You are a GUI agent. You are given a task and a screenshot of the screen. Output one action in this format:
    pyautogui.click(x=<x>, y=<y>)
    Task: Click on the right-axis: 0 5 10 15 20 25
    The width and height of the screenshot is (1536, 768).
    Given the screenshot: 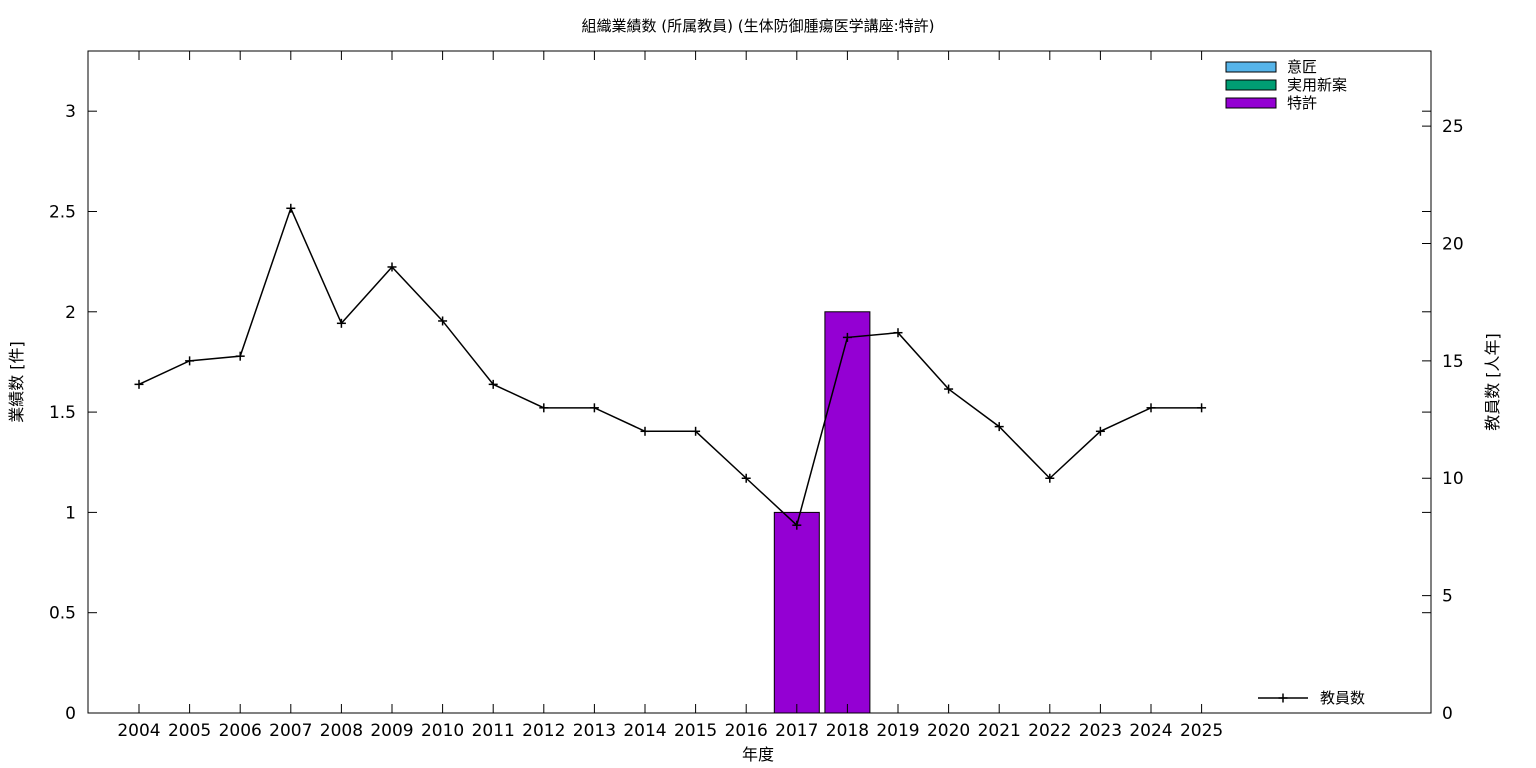 What is the action you would take?
    pyautogui.click(x=1443, y=420)
    